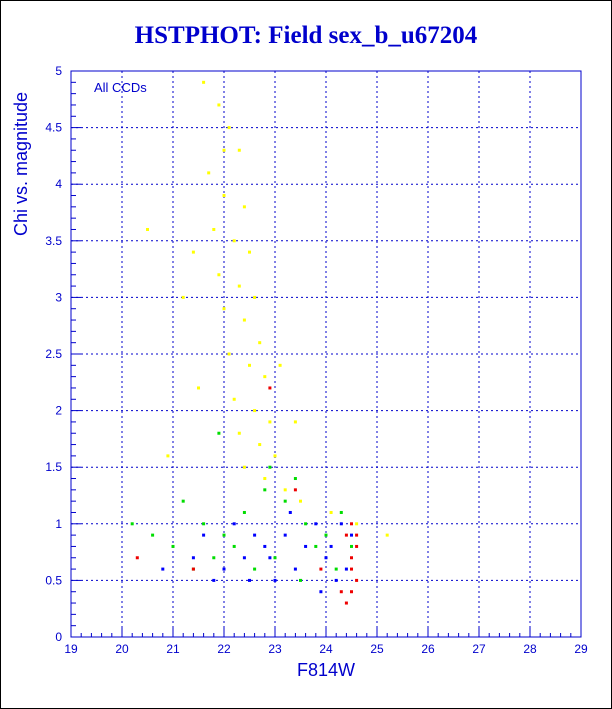 This screenshot has width=612, height=709. What do you see at coordinates (224, 649) in the screenshot?
I see `x-tick-label: 22` at bounding box center [224, 649].